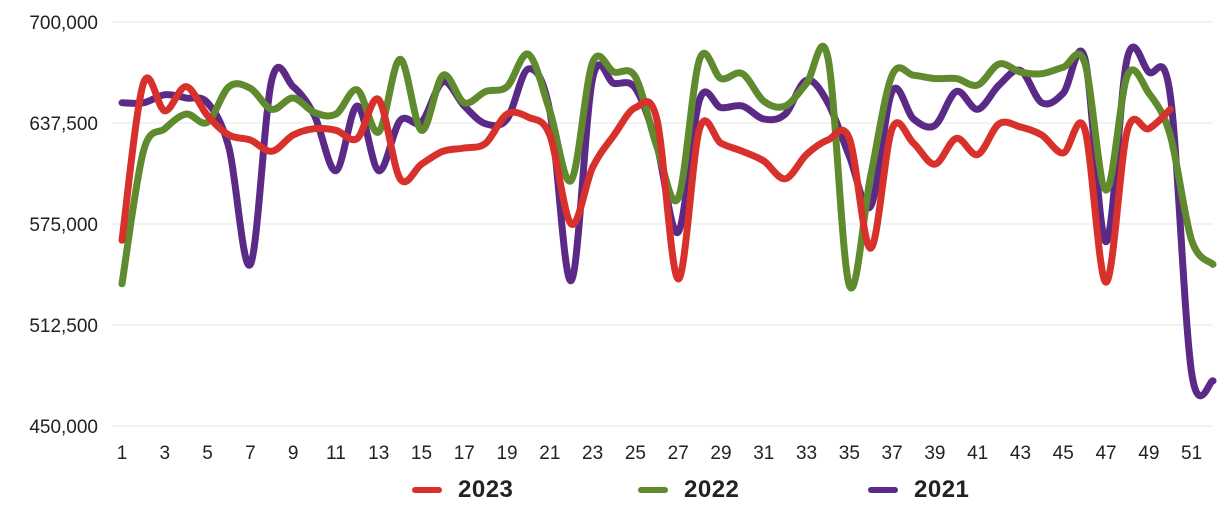  Describe the element at coordinates (1063, 453) in the screenshot. I see `x-tick-label: 45` at that location.